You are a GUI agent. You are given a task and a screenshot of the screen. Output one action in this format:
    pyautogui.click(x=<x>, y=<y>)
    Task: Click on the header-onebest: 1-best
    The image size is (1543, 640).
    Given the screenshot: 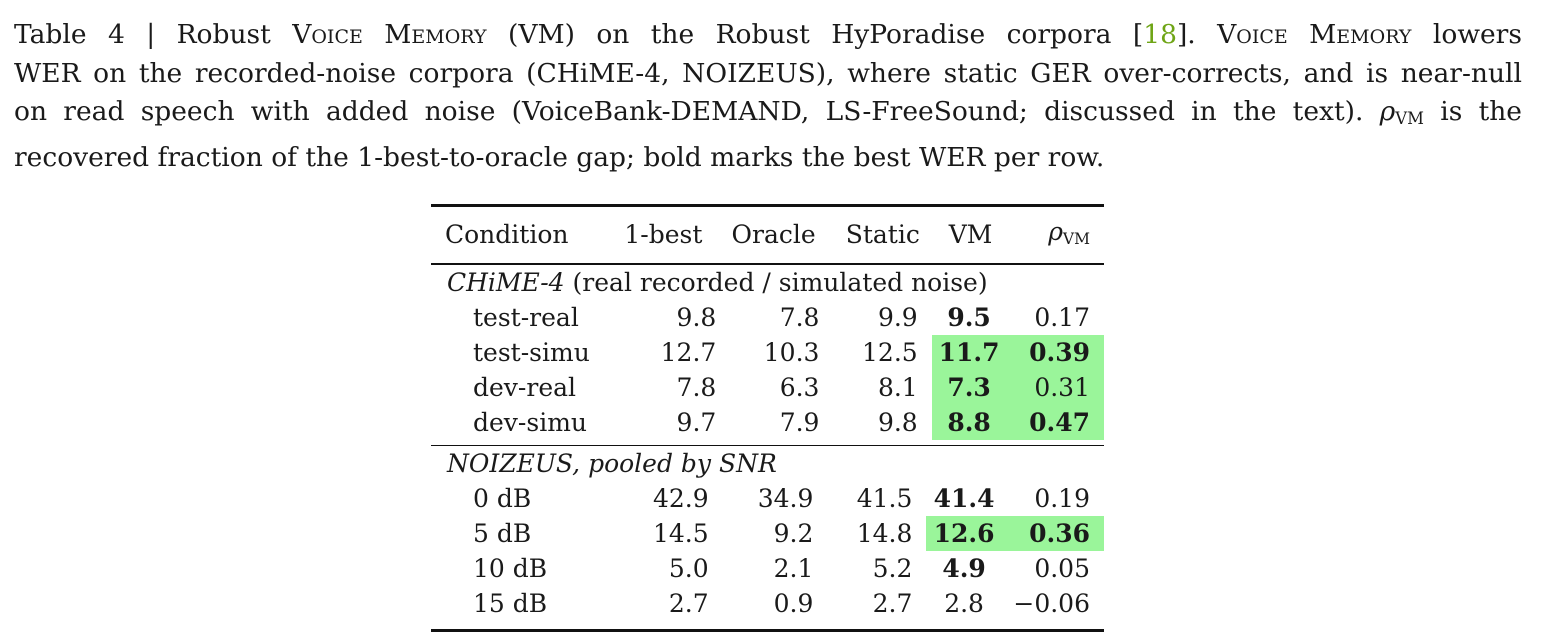 What is the action you would take?
    pyautogui.click(x=663, y=234)
    